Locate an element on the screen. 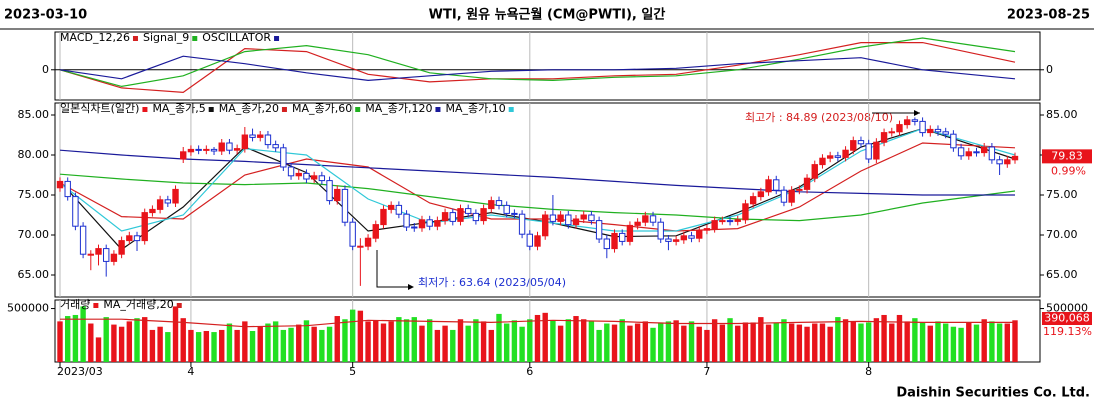 This screenshot has width=1094, height=404. chart-title: WTI, 원유 뉴욕근월 (CM@PWTI), 일간 is located at coordinates (547, 15).